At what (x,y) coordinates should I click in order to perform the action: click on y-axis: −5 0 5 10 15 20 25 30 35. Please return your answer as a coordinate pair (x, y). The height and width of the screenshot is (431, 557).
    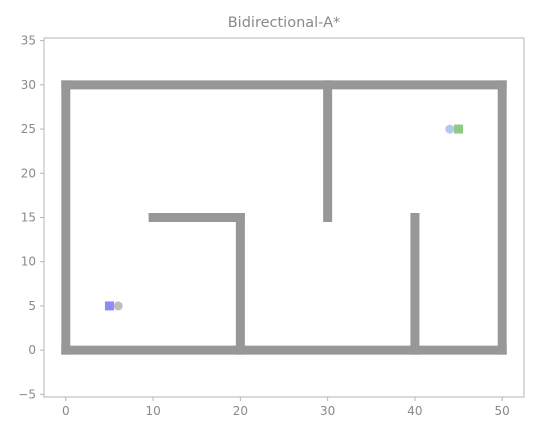
    Looking at the image, I should click on (31, 217).